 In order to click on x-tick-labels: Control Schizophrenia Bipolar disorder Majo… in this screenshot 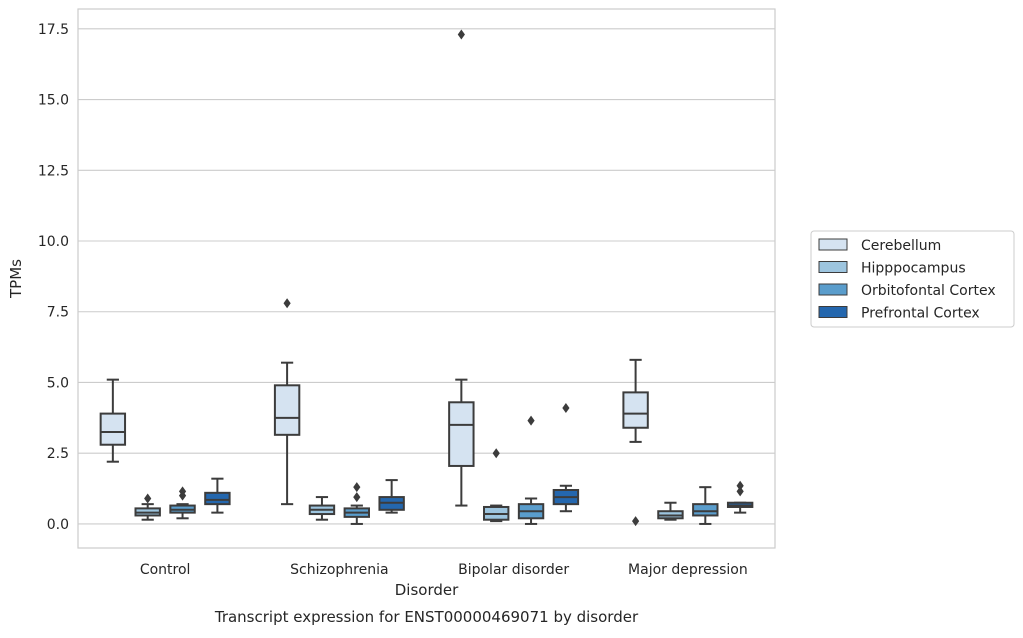, I will do `click(444, 570)`.